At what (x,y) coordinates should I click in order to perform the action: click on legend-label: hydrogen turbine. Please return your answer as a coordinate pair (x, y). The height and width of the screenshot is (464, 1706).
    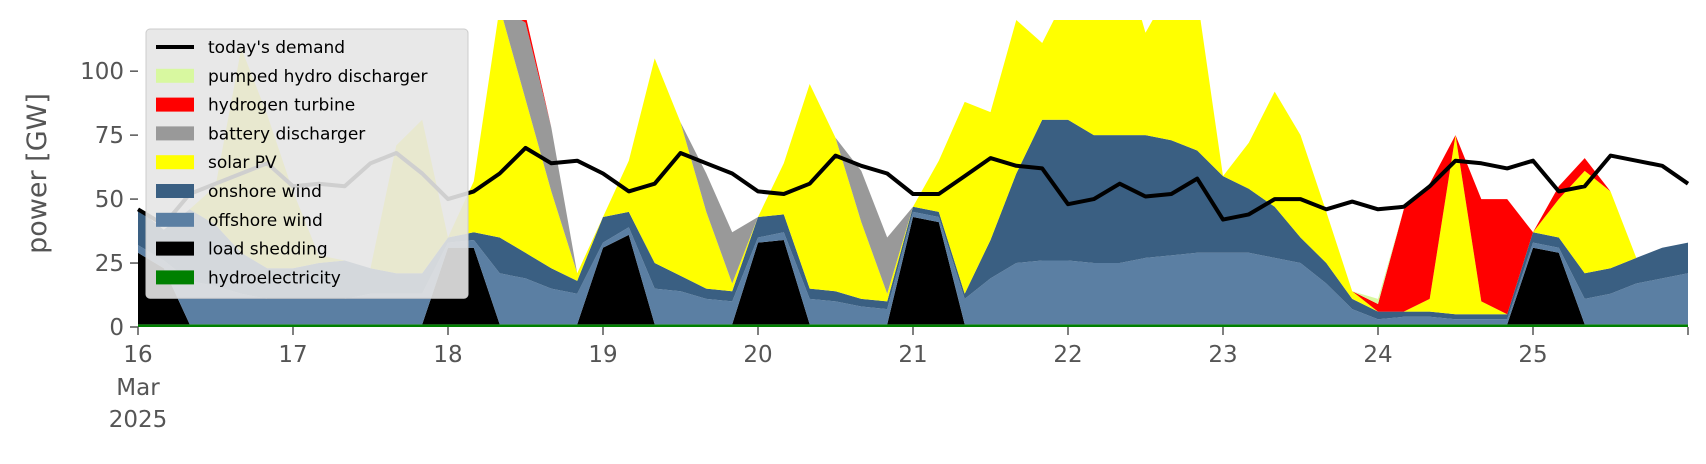
    Looking at the image, I should click on (281, 106).